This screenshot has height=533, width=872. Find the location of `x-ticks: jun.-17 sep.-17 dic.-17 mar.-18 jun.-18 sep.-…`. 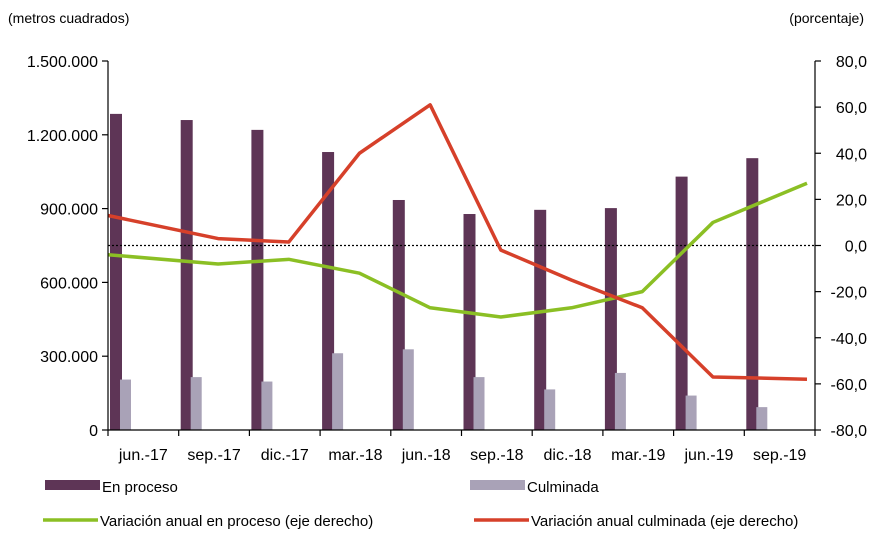

x-ticks: jun.-17 sep.-17 dic.-17 mar.-18 jun.-18 sep.-… is located at coordinates (461, 447).